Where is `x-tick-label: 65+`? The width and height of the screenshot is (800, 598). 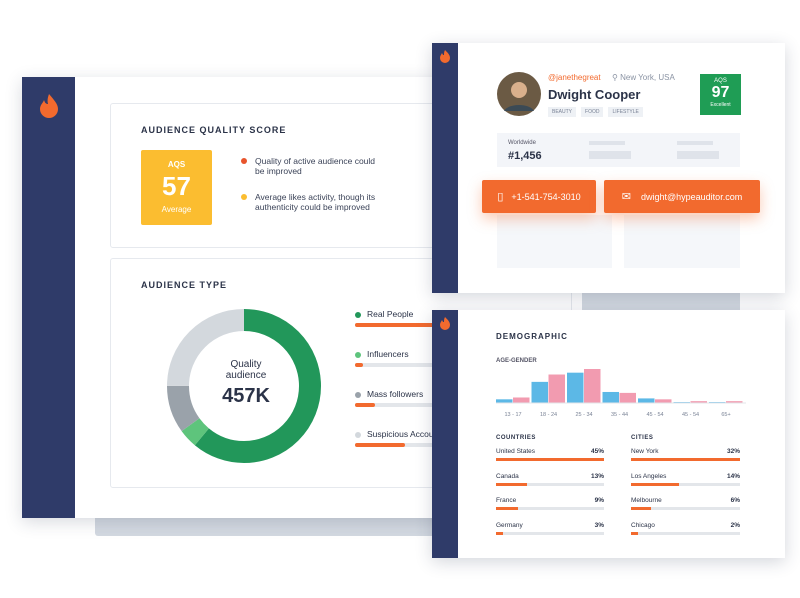 x-tick-label: 65+ is located at coordinates (725, 415).